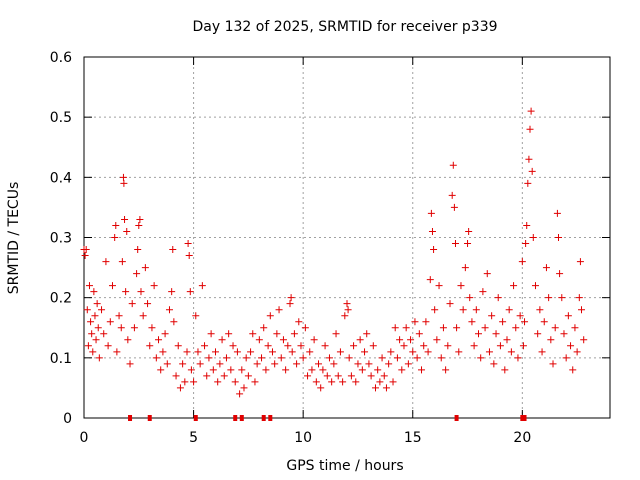  I want to click on x-tick-label: 20, so click(522, 438).